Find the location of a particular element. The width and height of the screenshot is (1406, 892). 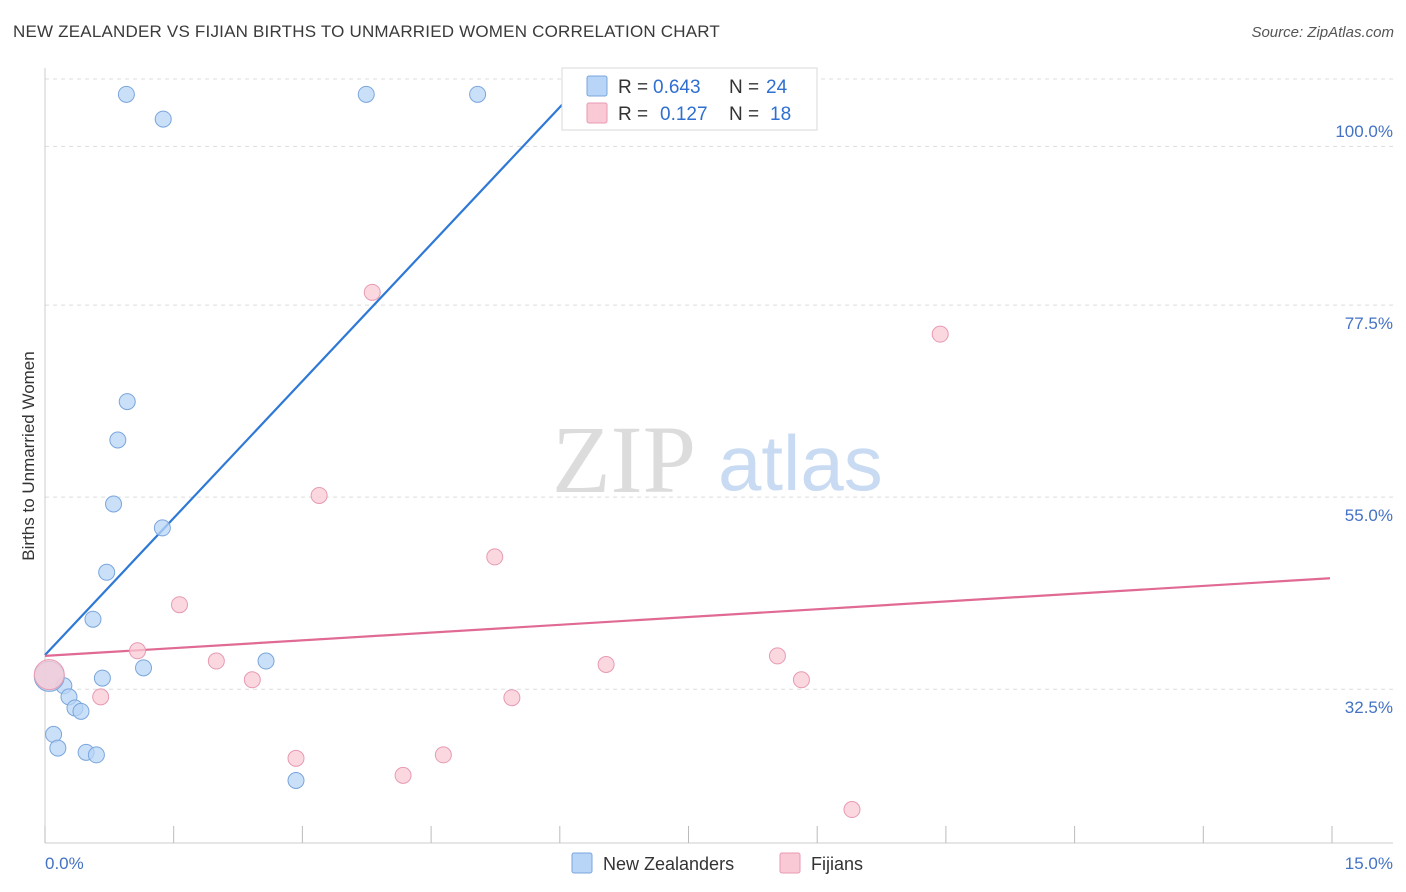

y-tick-label: 77.5% is located at coordinates (1369, 323).